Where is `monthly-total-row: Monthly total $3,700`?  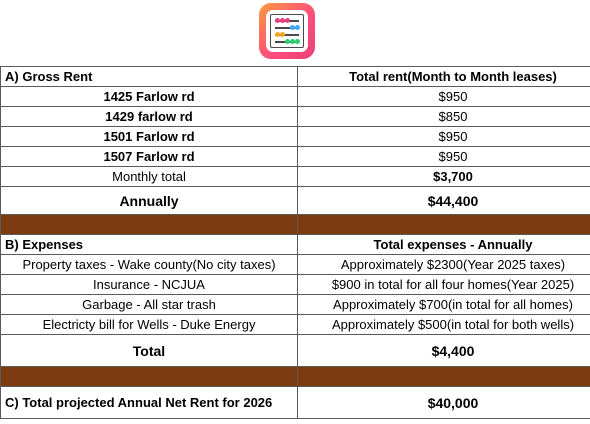 monthly-total-row: Monthly total $3,700 is located at coordinates (295, 176).